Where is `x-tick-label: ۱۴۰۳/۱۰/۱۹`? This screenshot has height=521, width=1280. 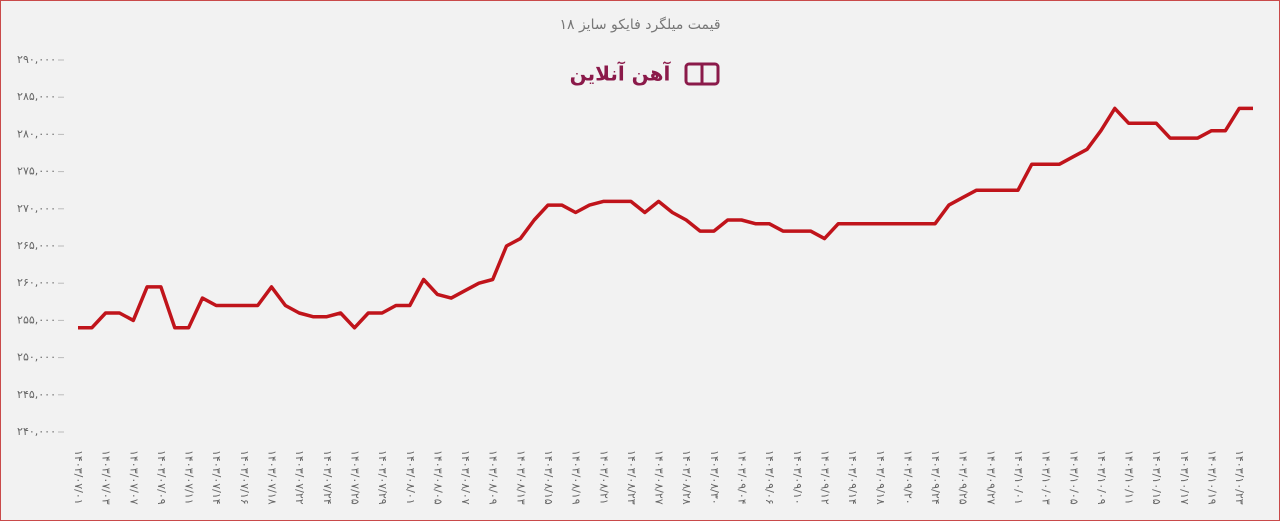
x-tick-label: ۱۴۰۳/۱۰/۱۹ is located at coordinates (1212, 477).